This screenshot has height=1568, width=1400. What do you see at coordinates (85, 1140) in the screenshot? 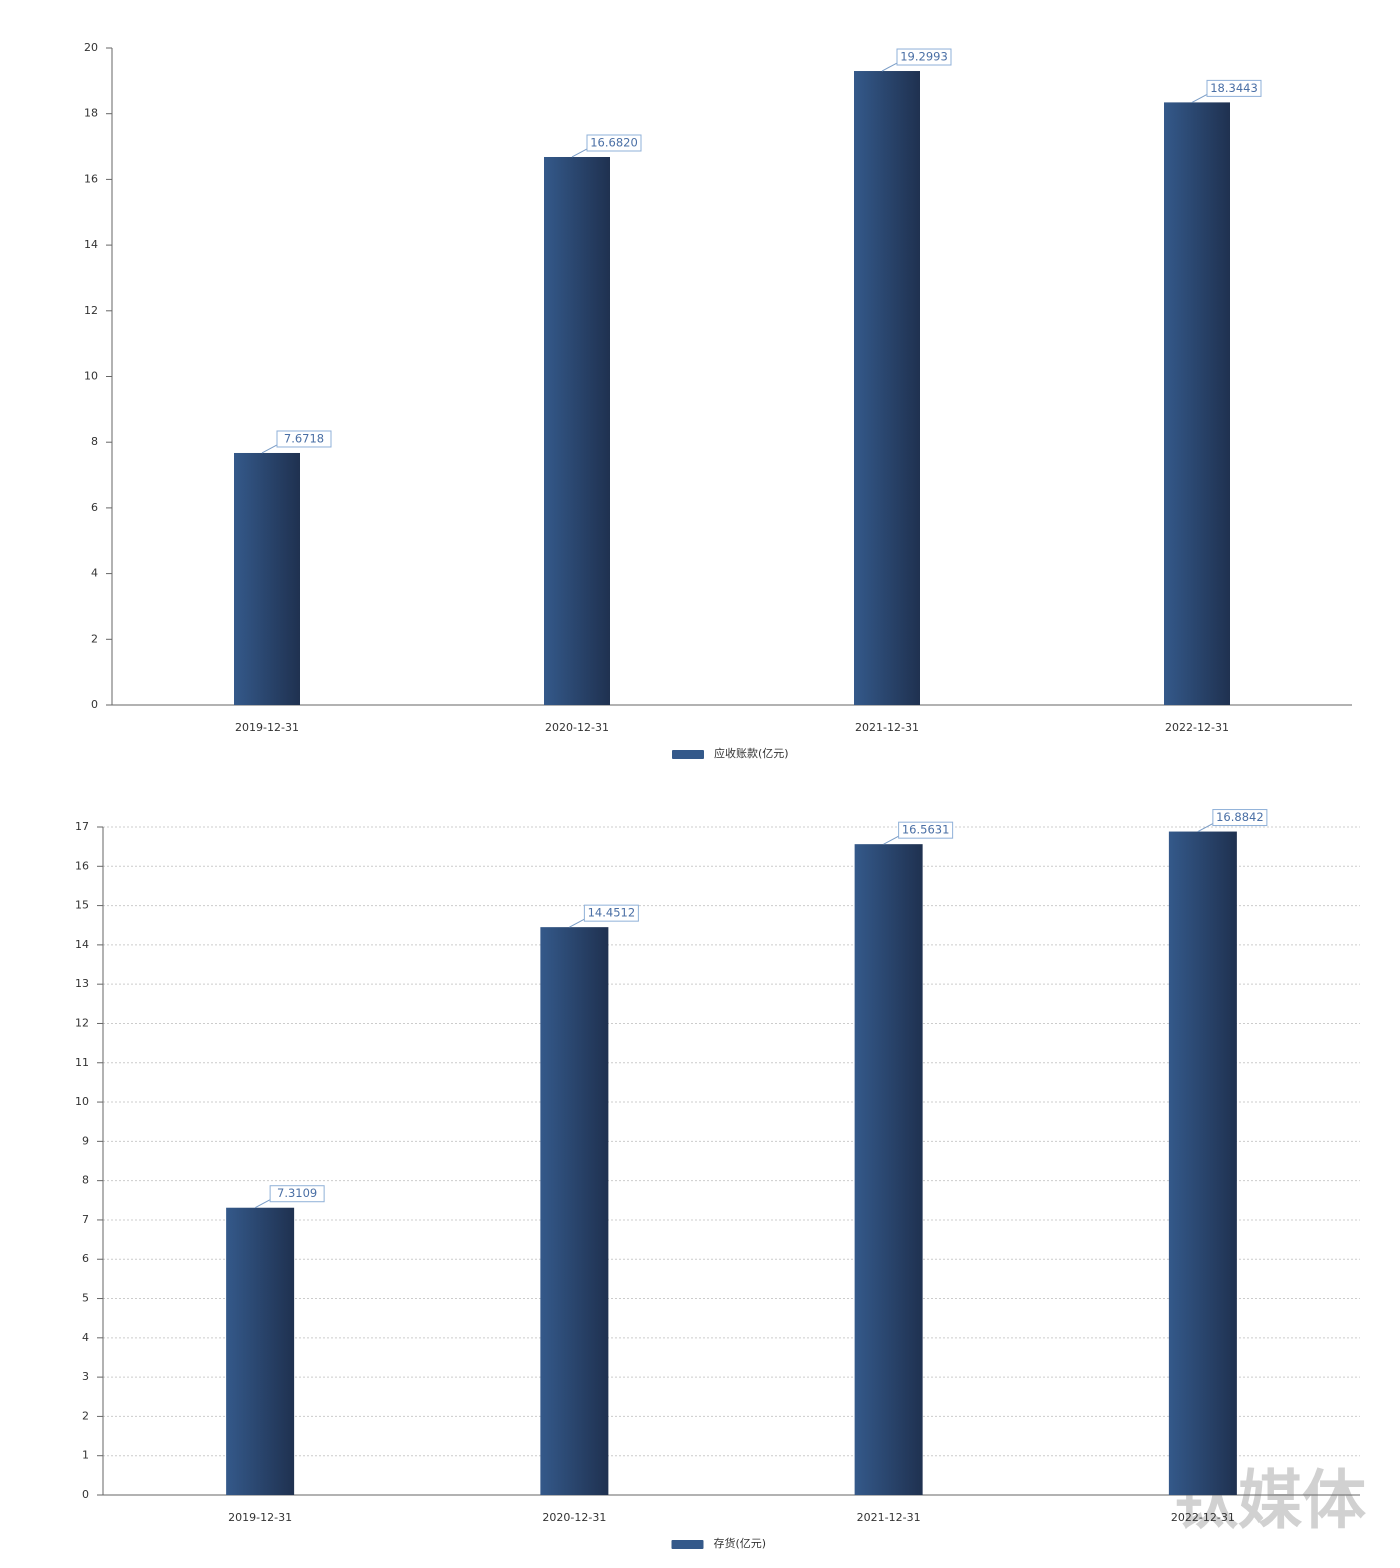
I see `y-tick-label: 9` at bounding box center [85, 1140].